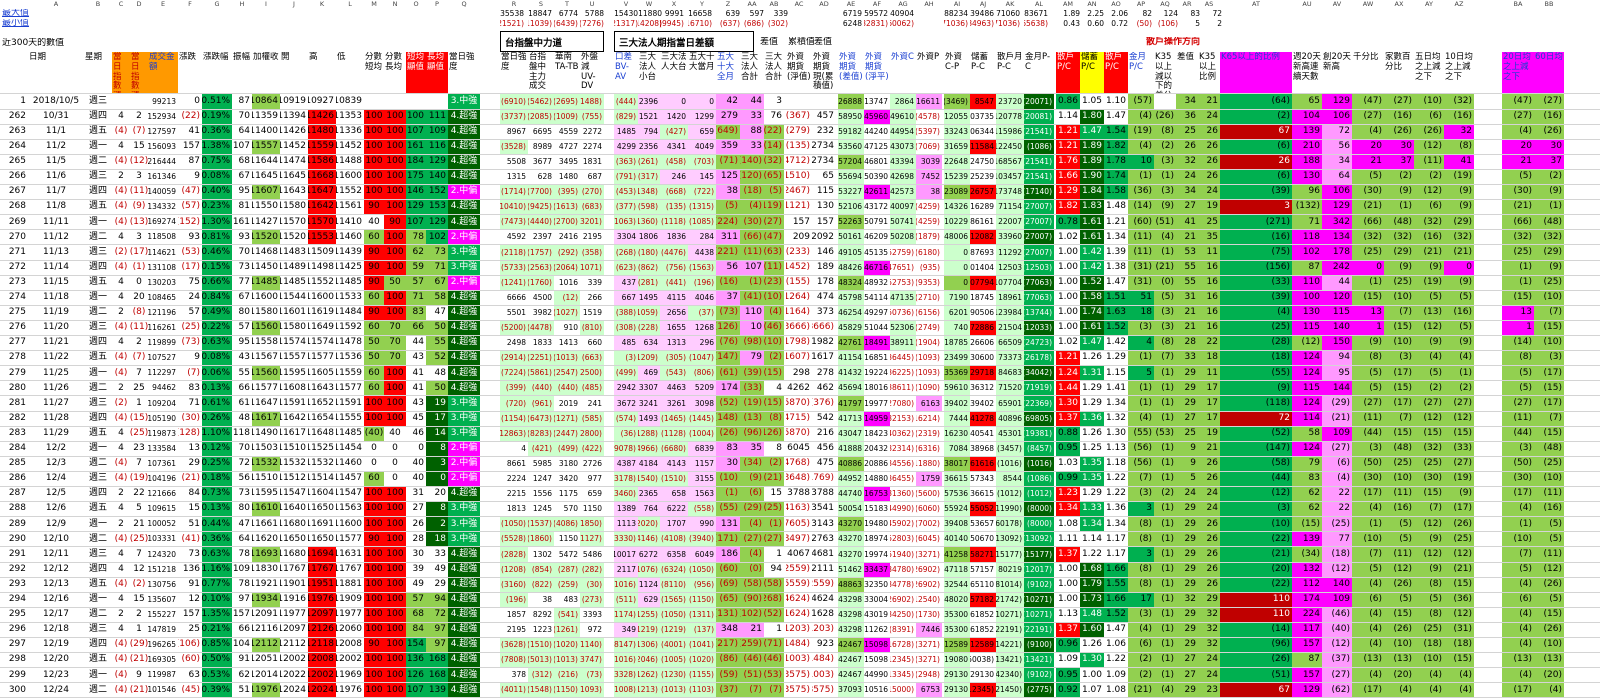 This screenshot has width=1600, height=698. Describe the element at coordinates (285, 57) in the screenshot. I see `column-header: 開` at that location.